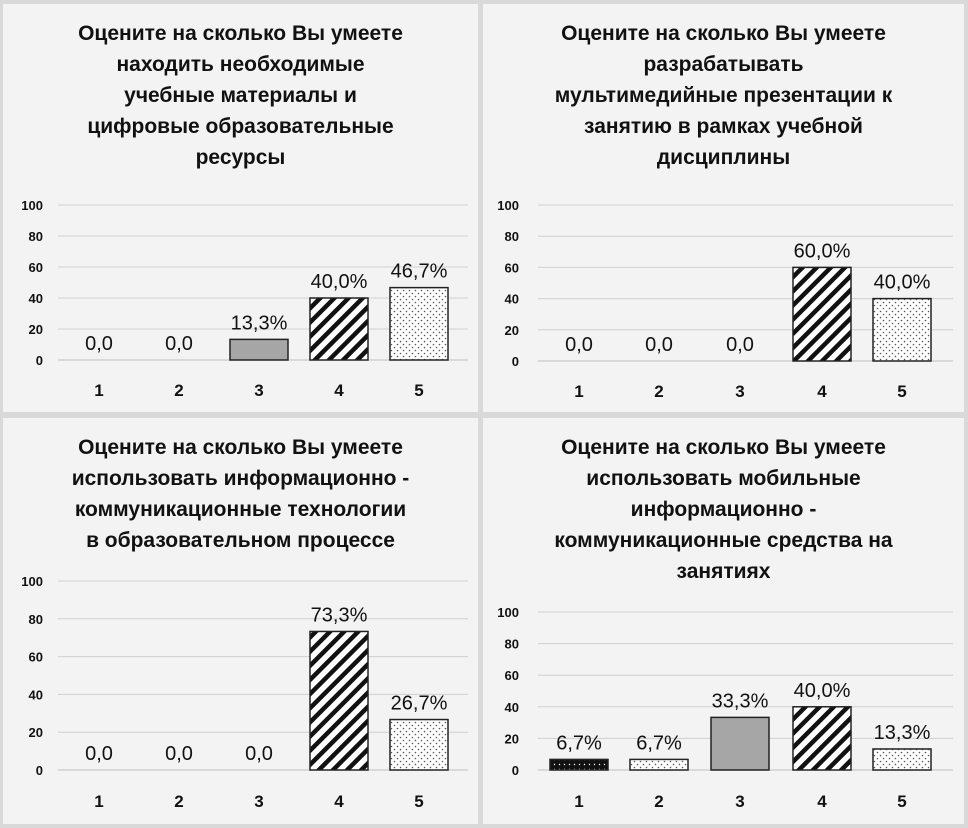  I want to click on data-label: 33,3%, so click(740, 701).